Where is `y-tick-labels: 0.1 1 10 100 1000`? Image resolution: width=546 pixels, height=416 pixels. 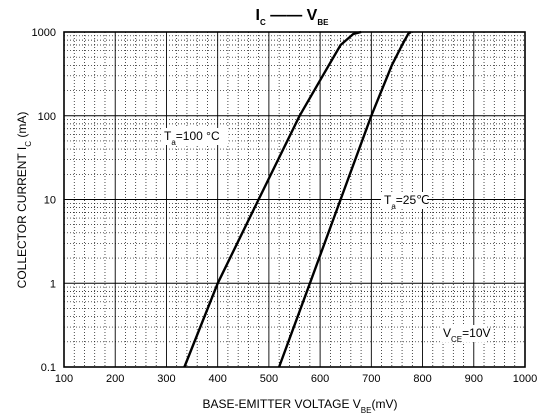 y-tick-labels: 0.1 1 10 100 1000 is located at coordinates (44, 200).